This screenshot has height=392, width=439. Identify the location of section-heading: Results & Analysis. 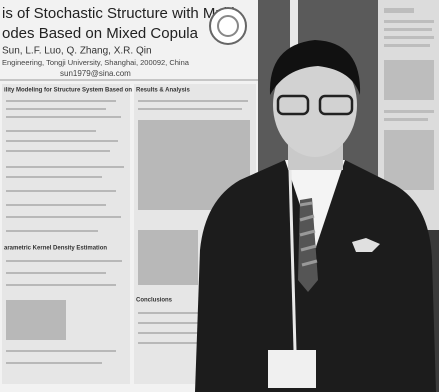
(163, 91).